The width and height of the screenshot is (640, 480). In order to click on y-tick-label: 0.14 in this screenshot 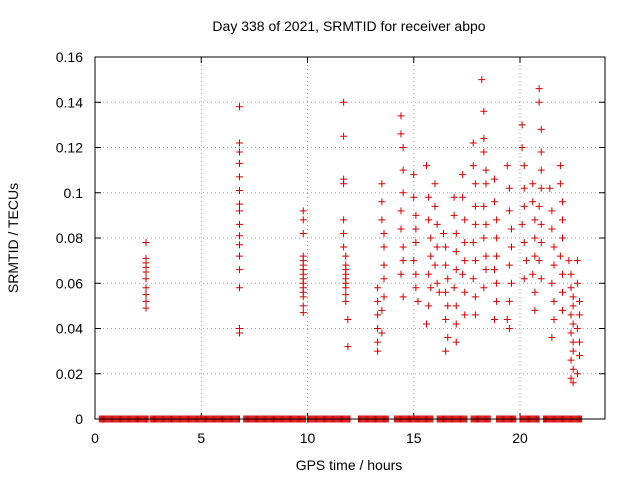, I will do `click(69, 102)`.